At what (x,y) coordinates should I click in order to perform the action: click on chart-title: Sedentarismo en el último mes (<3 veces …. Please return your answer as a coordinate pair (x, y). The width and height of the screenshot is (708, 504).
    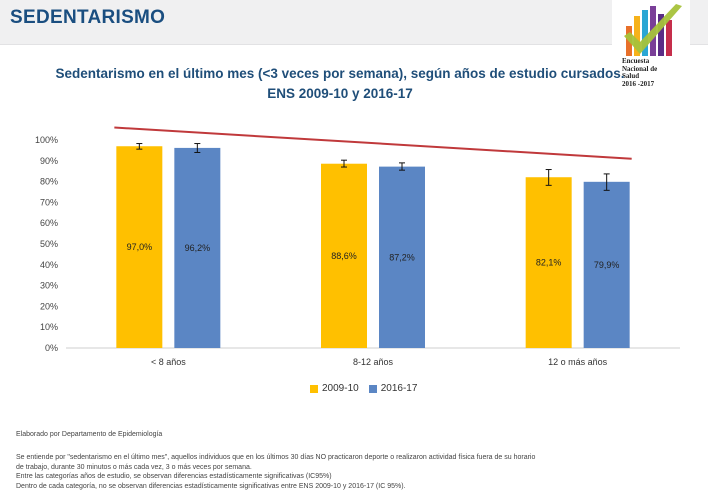
    Looking at the image, I should click on (340, 84).